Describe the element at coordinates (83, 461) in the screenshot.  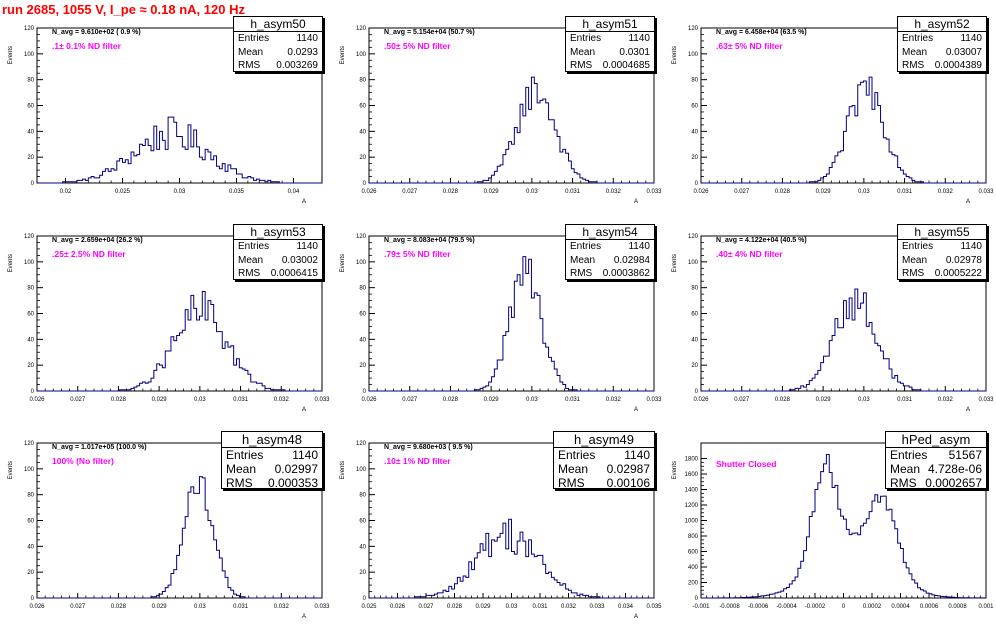
I see `filter-label: 100% (No filter)` at that location.